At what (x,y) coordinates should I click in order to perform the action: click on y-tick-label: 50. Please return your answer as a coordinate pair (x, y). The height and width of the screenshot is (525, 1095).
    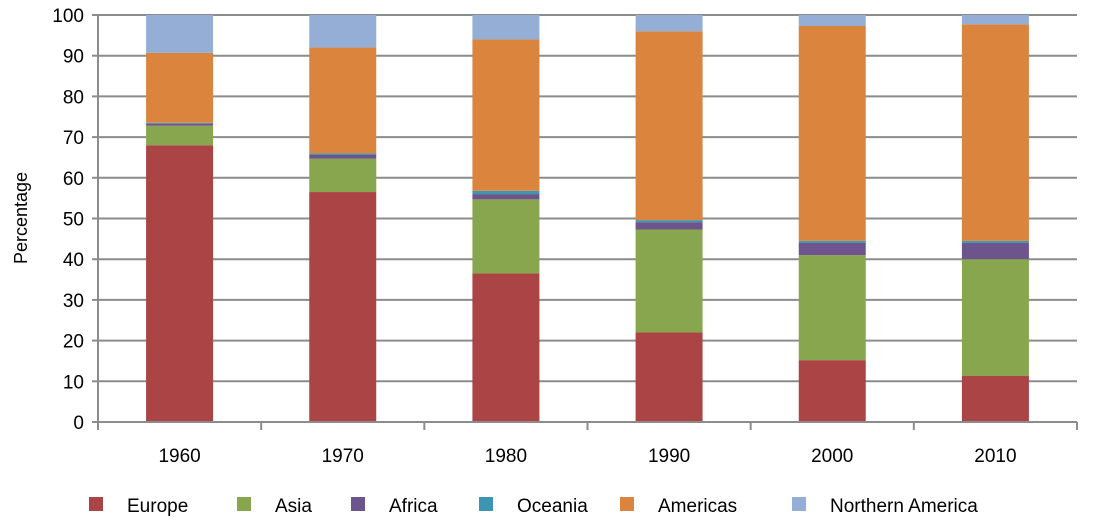
    Looking at the image, I should click on (73, 220).